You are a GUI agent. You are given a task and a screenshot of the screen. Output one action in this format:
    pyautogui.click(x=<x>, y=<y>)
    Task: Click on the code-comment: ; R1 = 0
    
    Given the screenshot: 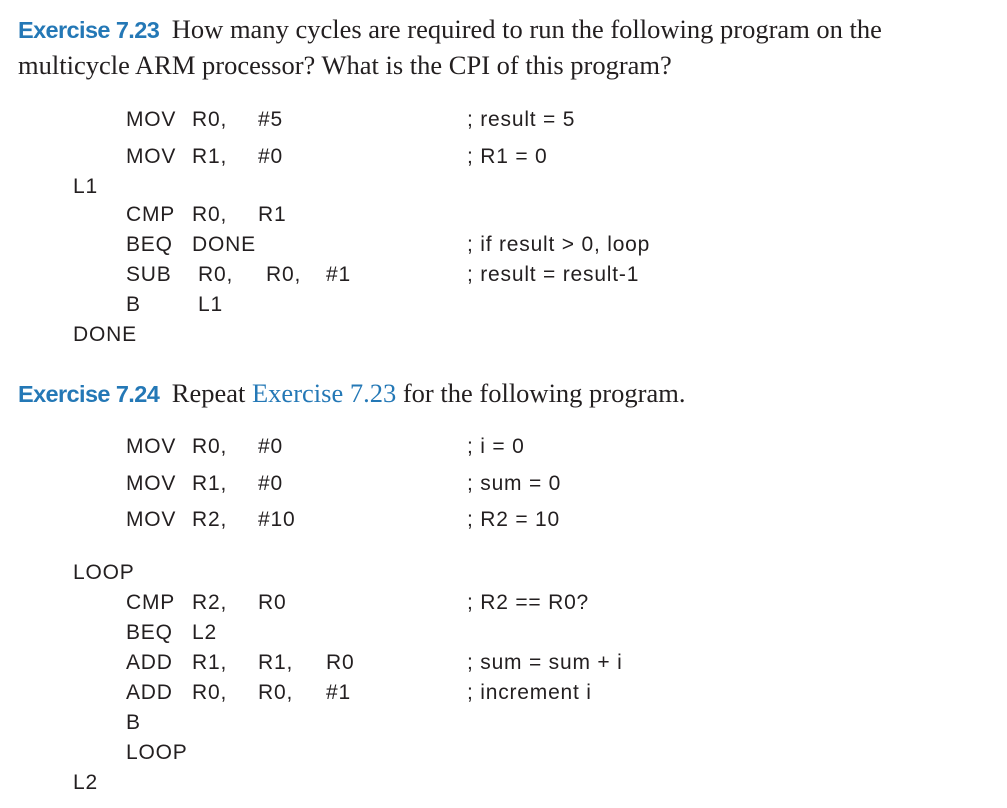 What is the action you would take?
    pyautogui.click(x=507, y=156)
    